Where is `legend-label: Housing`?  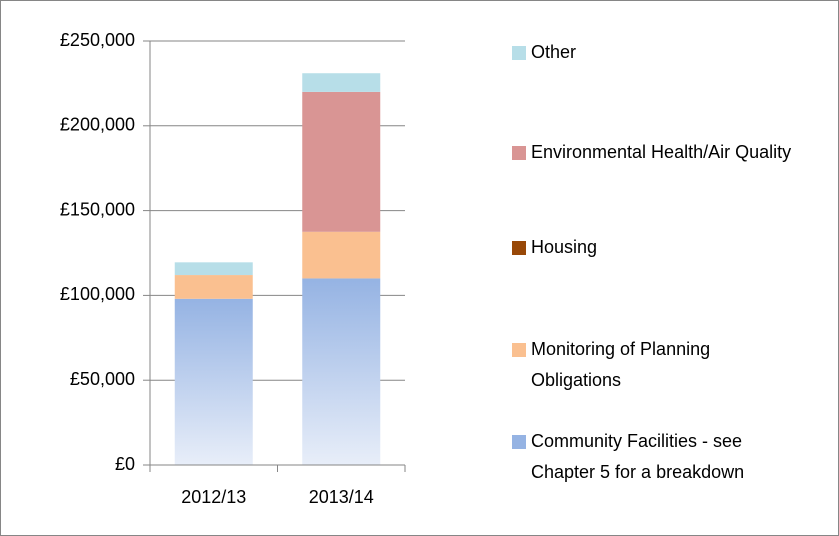
legend-label: Housing is located at coordinates (564, 247).